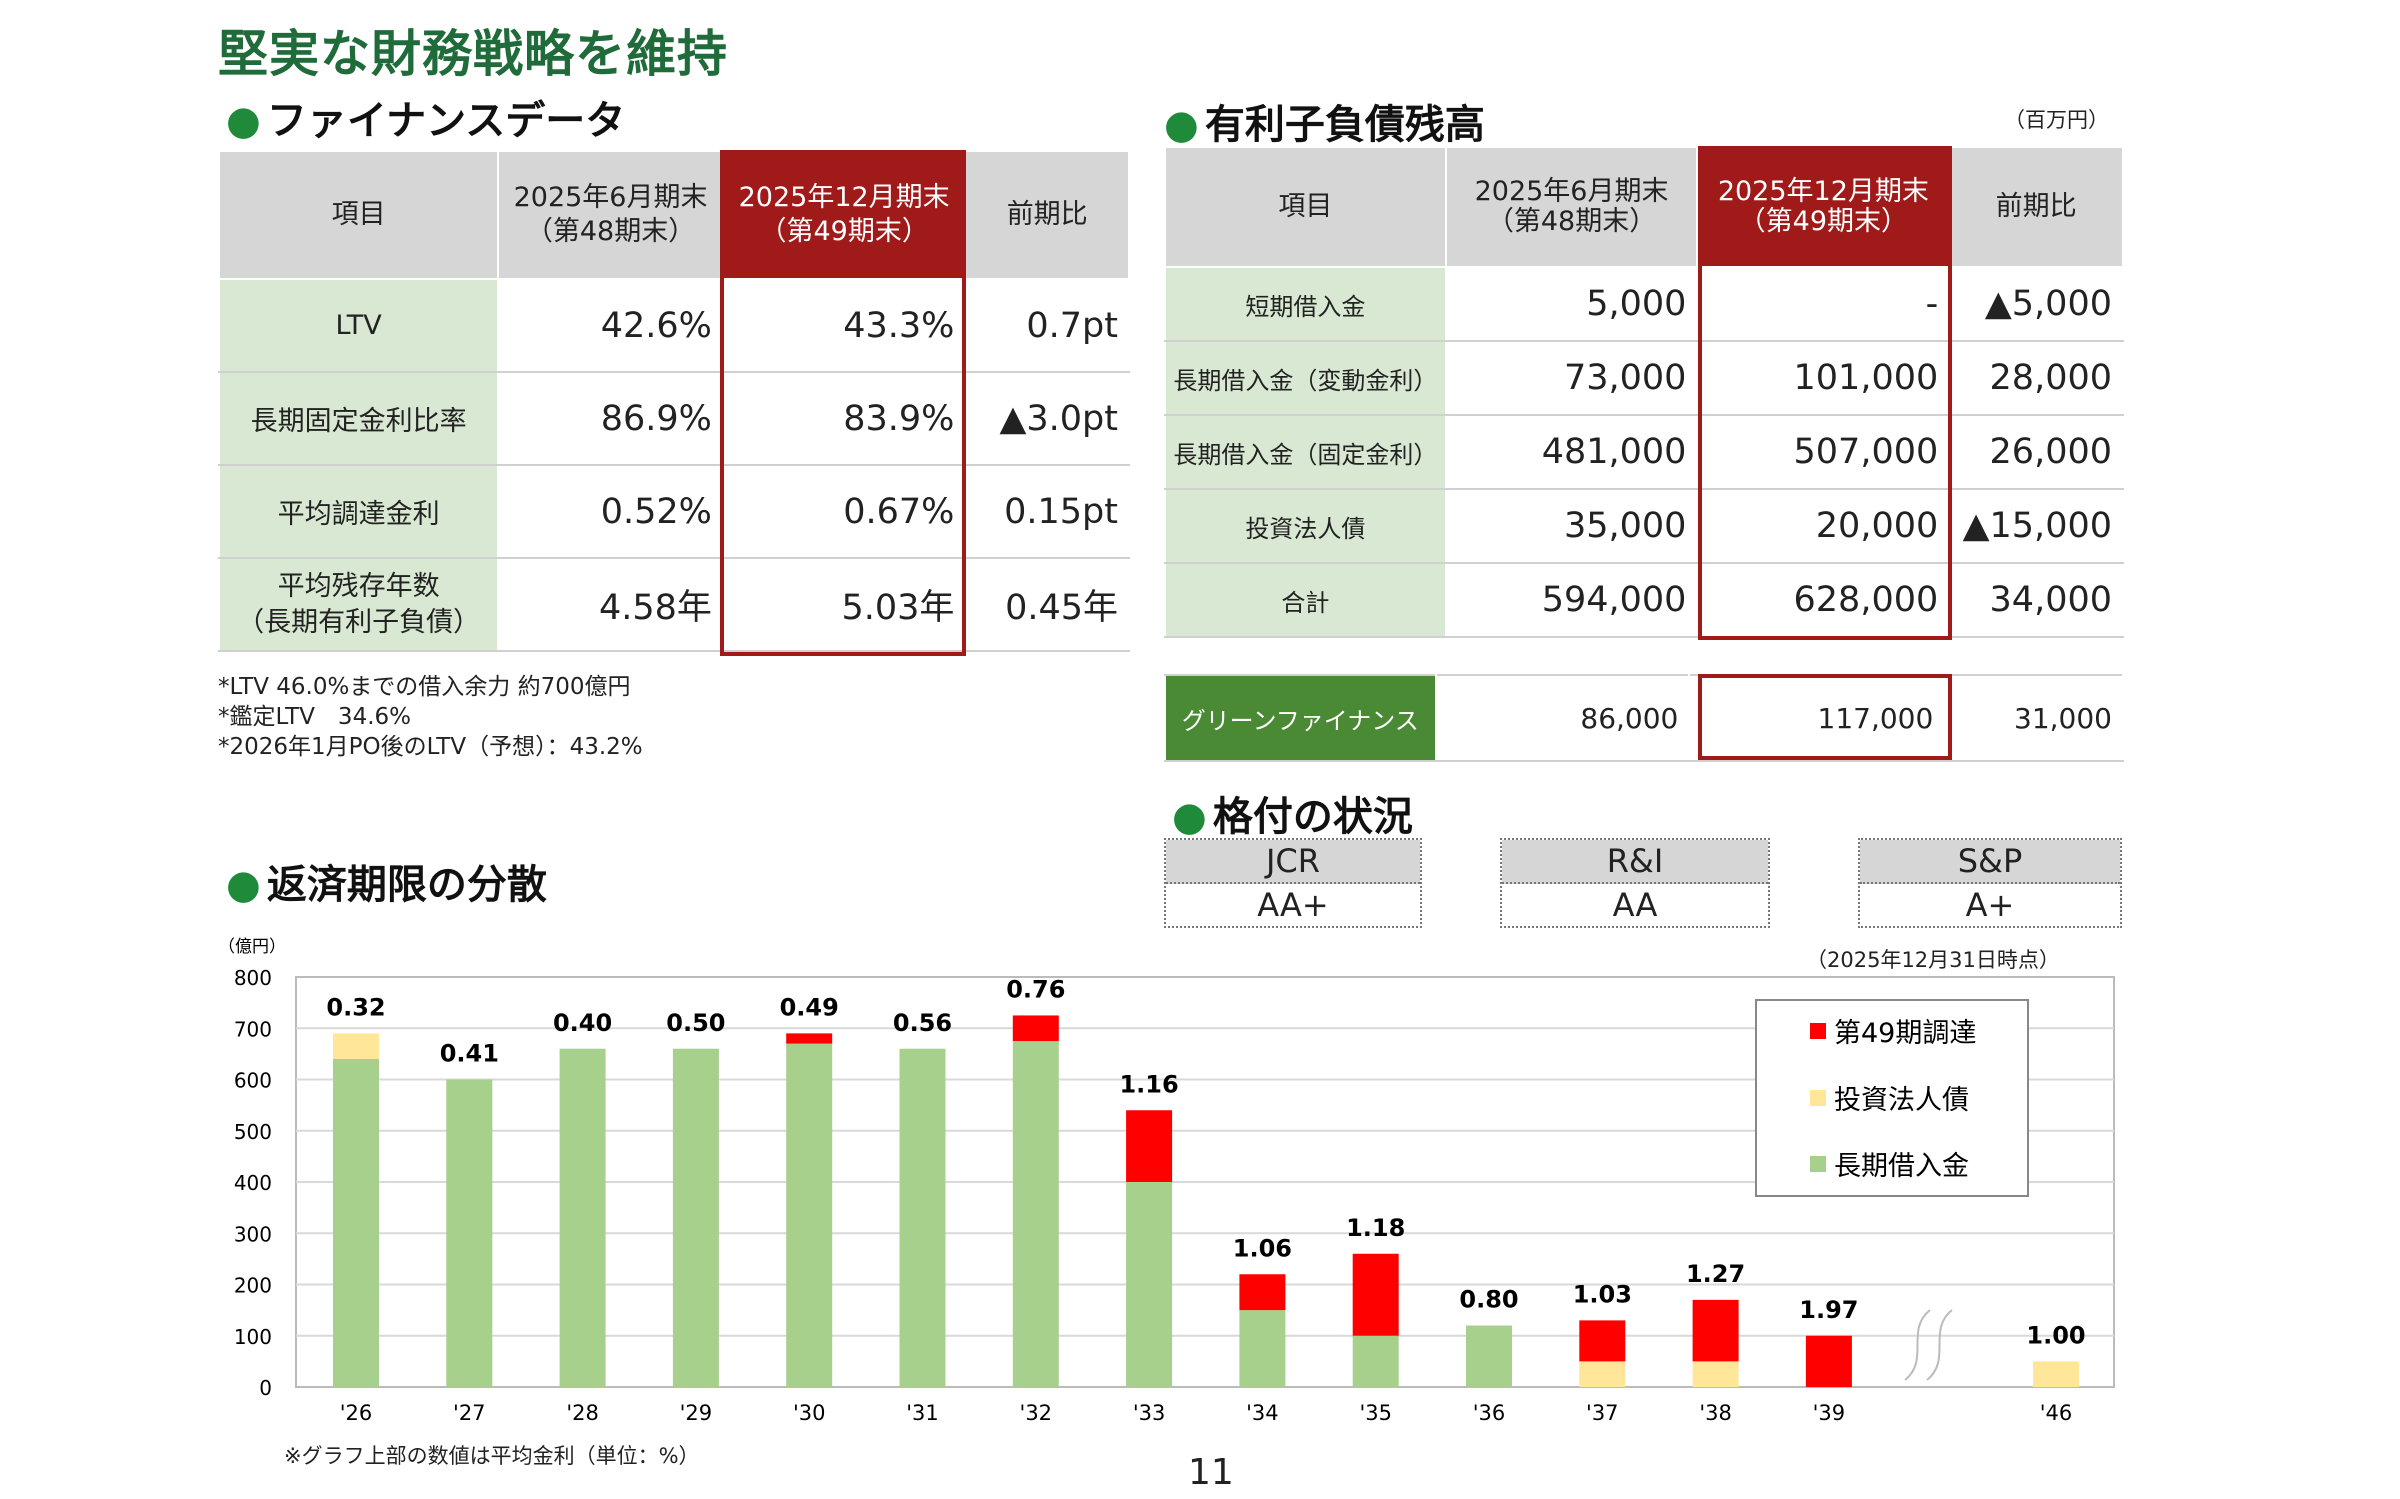 This screenshot has width=2400, height=1499. What do you see at coordinates (1305, 304) in the screenshot?
I see `row-label: 短期借入金` at bounding box center [1305, 304].